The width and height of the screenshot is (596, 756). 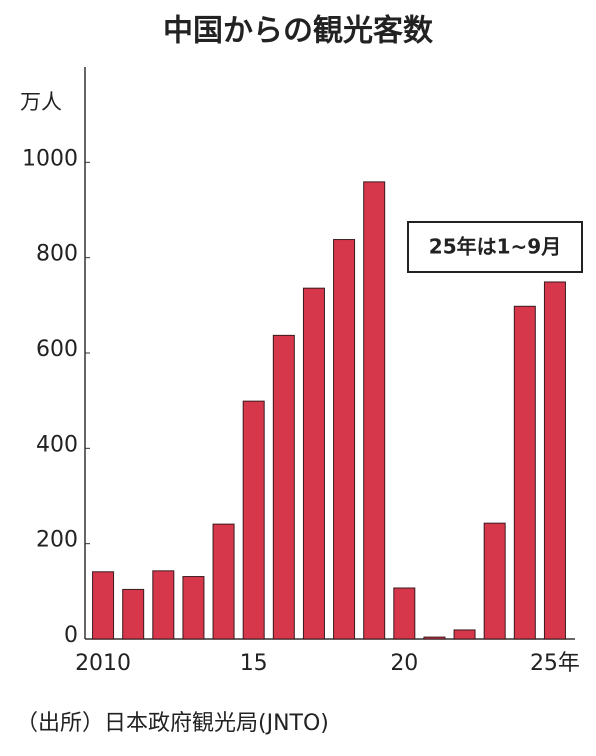 I want to click on y-tick-label: 400, so click(x=57, y=444).